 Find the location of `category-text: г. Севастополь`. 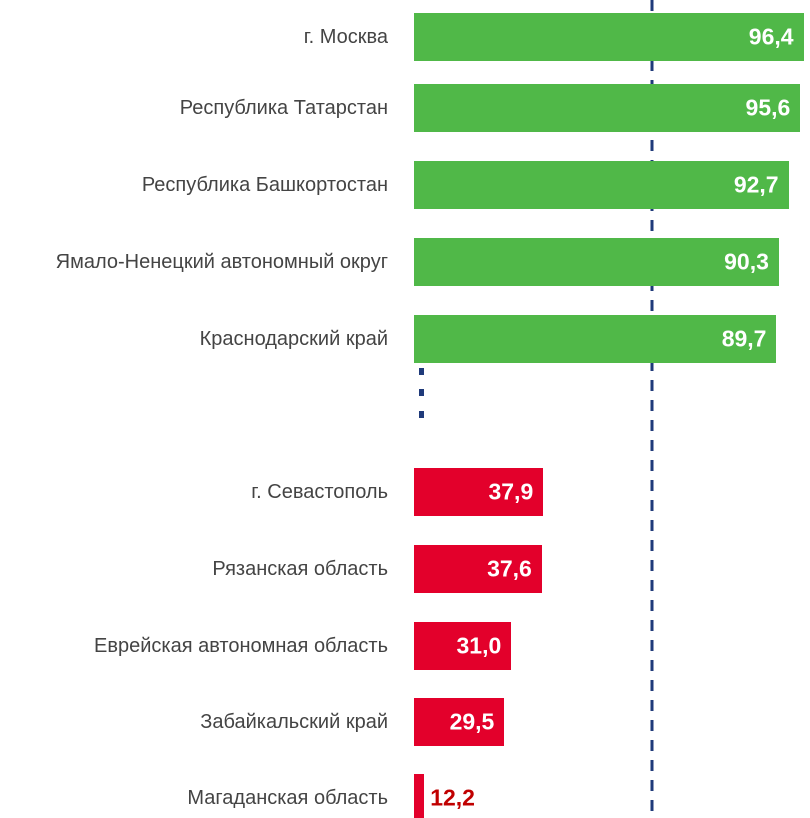

category-text: г. Севастополь is located at coordinates (319, 492).